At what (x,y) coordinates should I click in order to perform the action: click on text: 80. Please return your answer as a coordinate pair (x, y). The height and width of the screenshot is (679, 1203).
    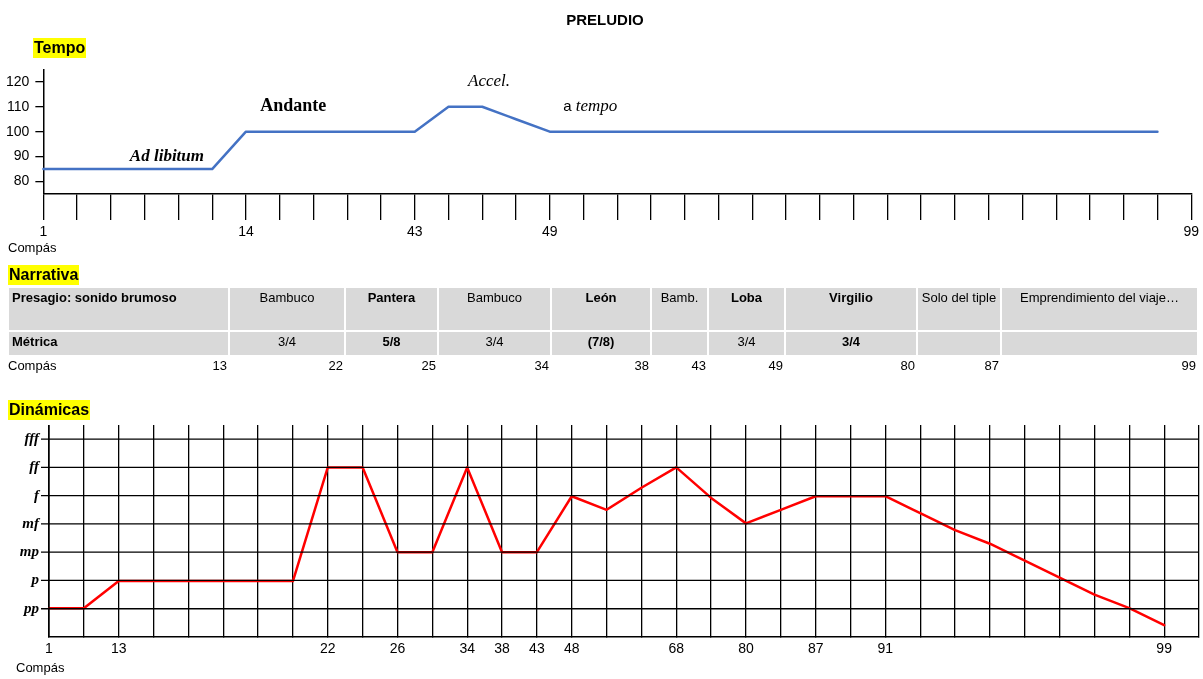
    Looking at the image, I should click on (907, 365).